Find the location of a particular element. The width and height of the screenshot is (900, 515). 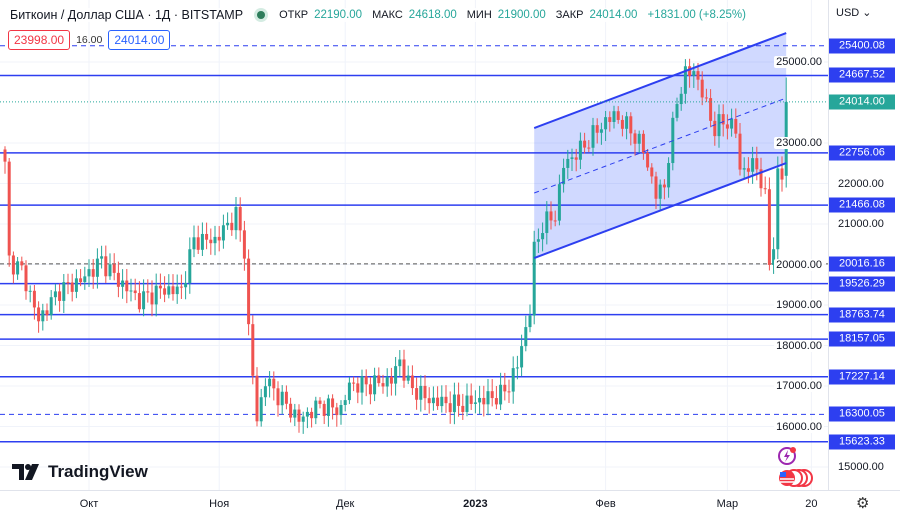

price-tick: 23000.00 is located at coordinates (799, 143).